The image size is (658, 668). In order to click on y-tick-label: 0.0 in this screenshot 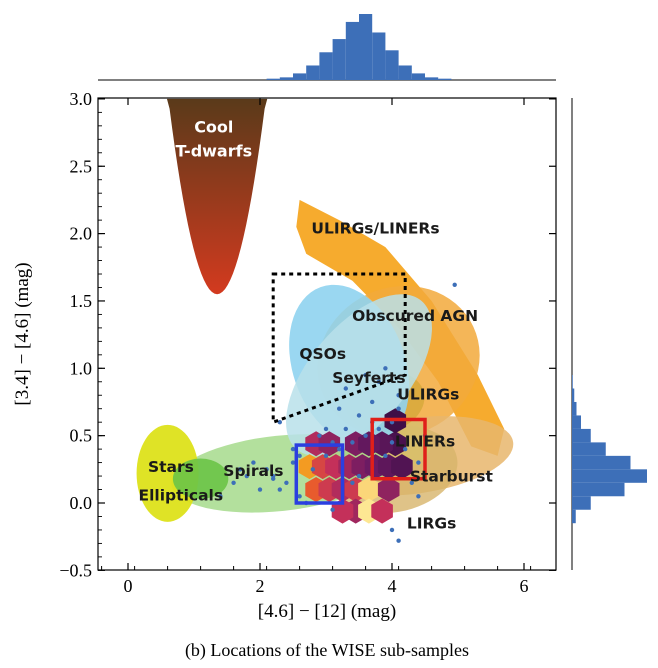, I will do `click(81, 503)`.